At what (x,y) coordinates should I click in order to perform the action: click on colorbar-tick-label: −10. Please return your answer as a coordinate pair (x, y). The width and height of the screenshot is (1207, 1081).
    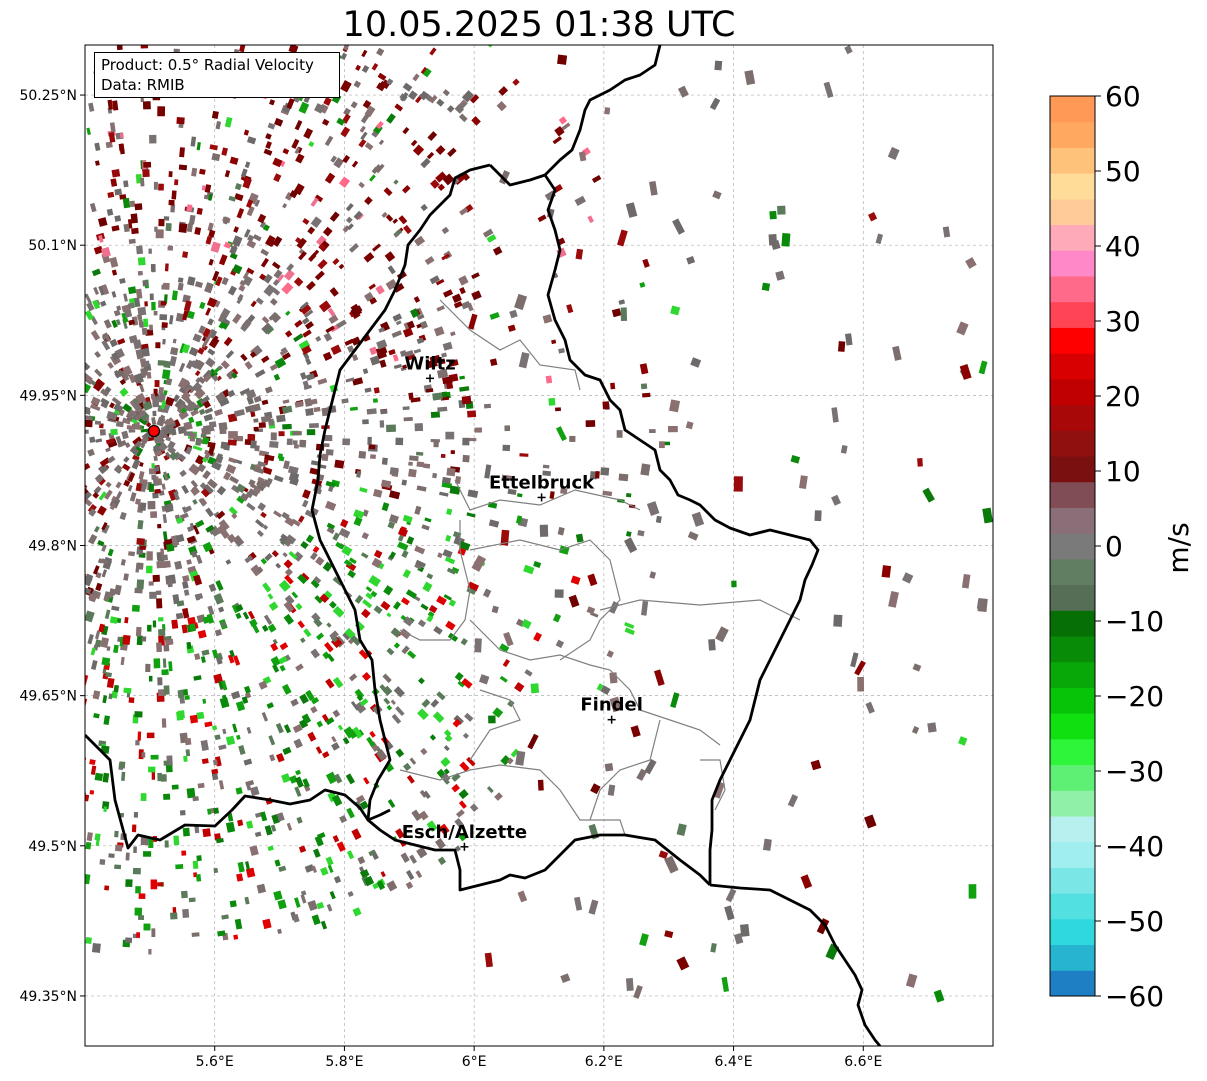
    Looking at the image, I should click on (1134, 621).